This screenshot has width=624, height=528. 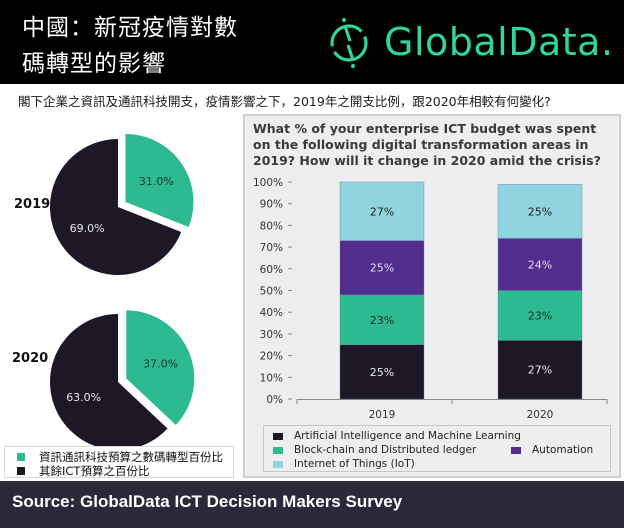 I want to click on y-tick-label: 40%, so click(x=271, y=313).